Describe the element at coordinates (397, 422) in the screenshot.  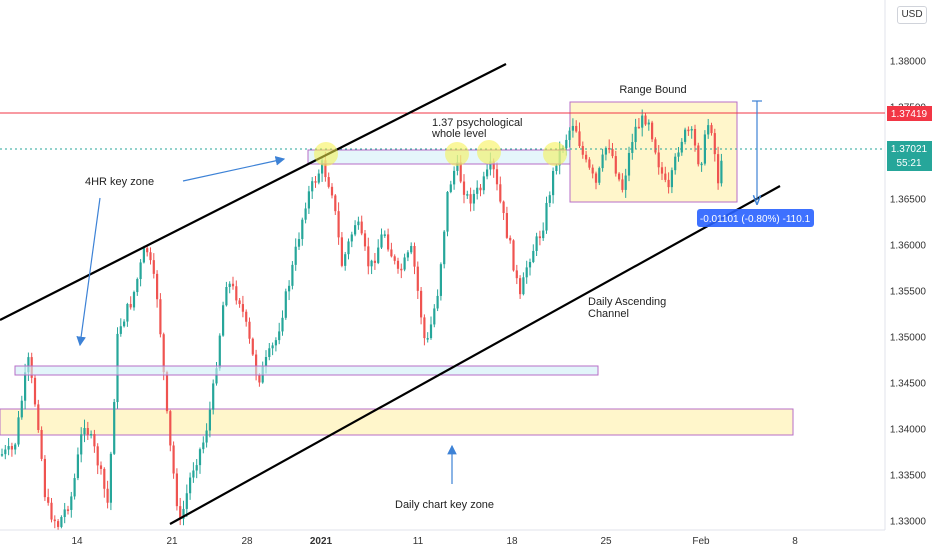
I see `daily-key-zone` at that location.